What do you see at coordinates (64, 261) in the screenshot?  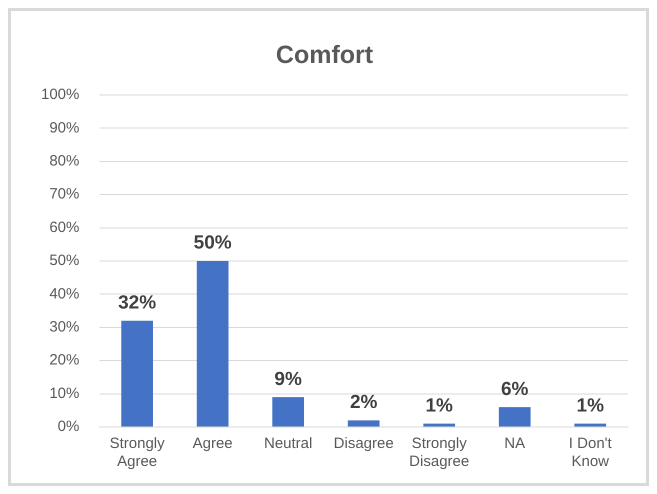 I see `y-tick-label: 50%` at bounding box center [64, 261].